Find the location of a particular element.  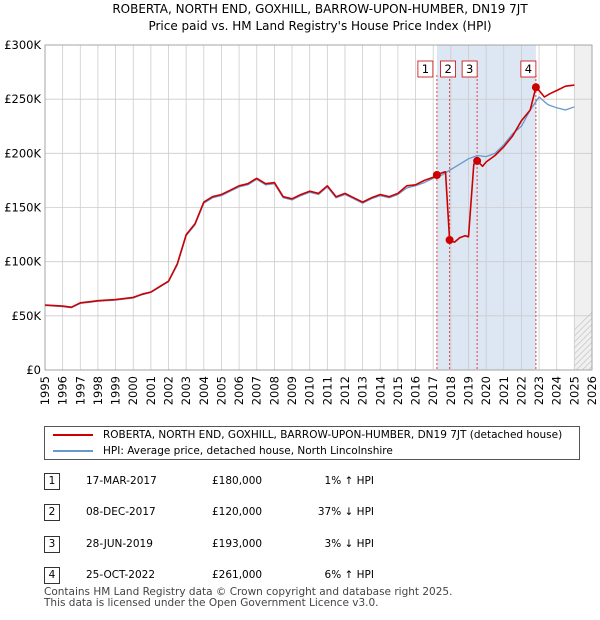

table-row: 1 17-MAR-2017 £180,000 1% ↑ HPI is located at coordinates (244, 481).